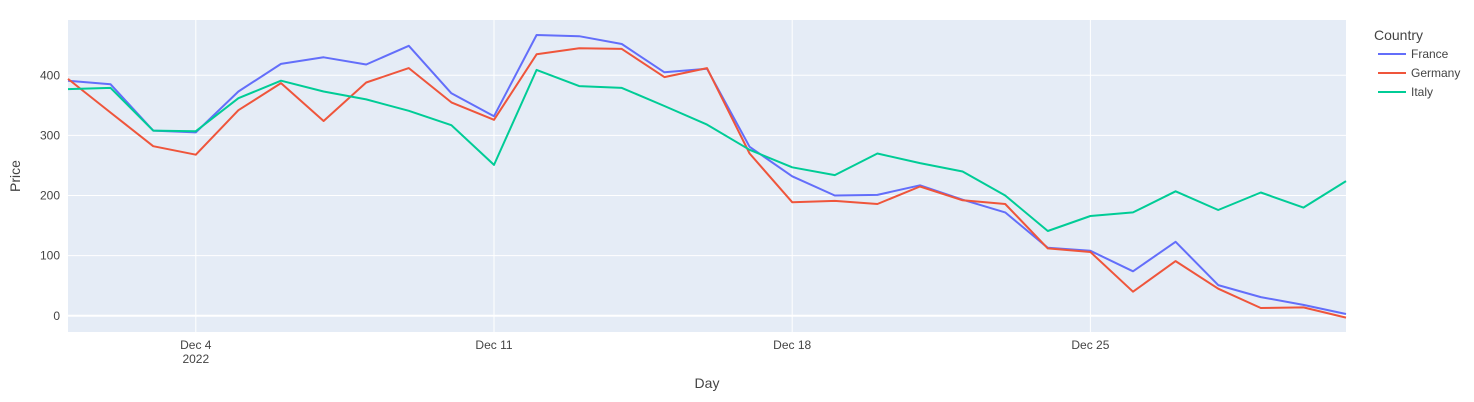  What do you see at coordinates (1422, 92) in the screenshot?
I see `legend-item-italy: Italy` at bounding box center [1422, 92].